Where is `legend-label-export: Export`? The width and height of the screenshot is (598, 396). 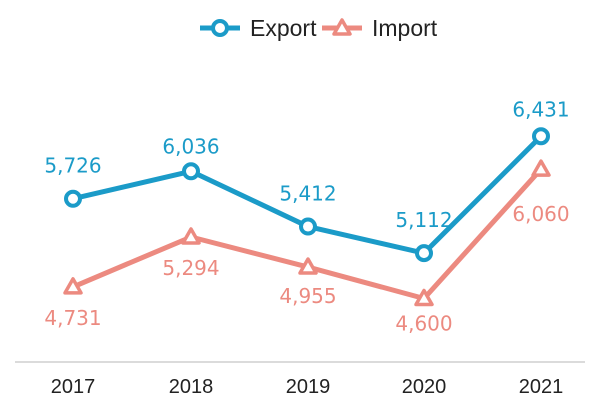
legend-label-export: Export is located at coordinates (283, 28).